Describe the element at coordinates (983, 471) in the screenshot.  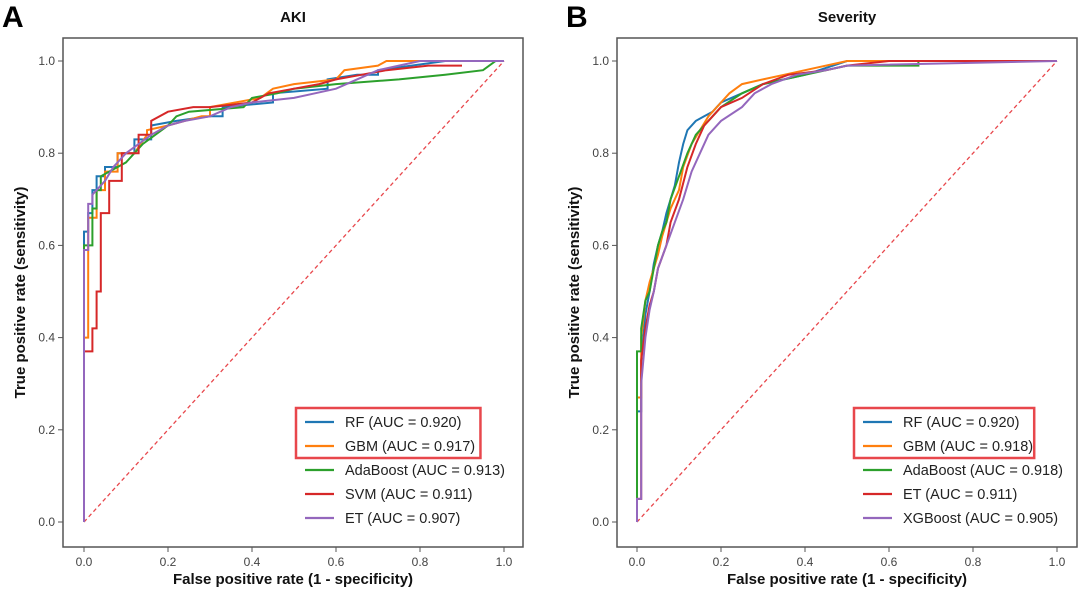
I see `legend-label: AdaBoost (AUC = 0.918)` at that location.